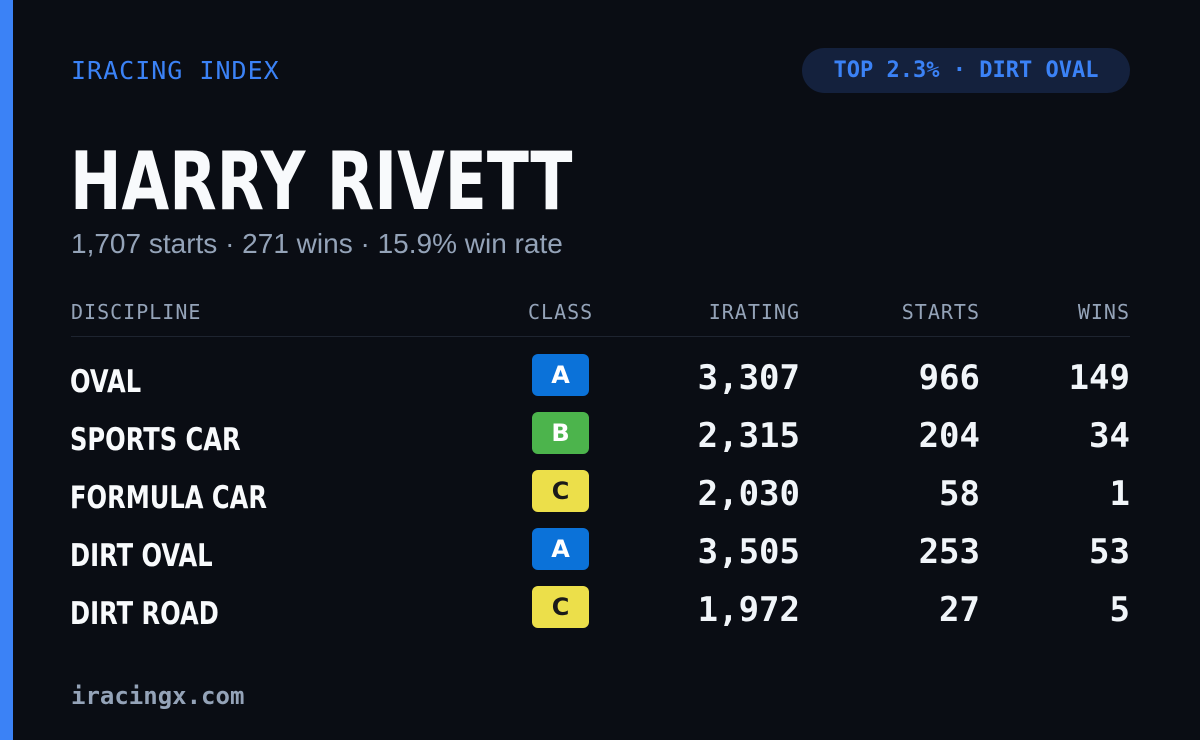  What do you see at coordinates (136, 312) in the screenshot?
I see `column-header-discipline: DISCIPLINE` at bounding box center [136, 312].